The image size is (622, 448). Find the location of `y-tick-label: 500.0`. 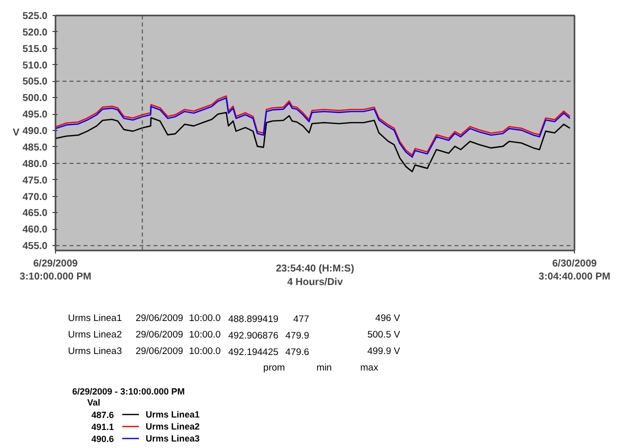

y-tick-label: 500.0 is located at coordinates (35, 98).